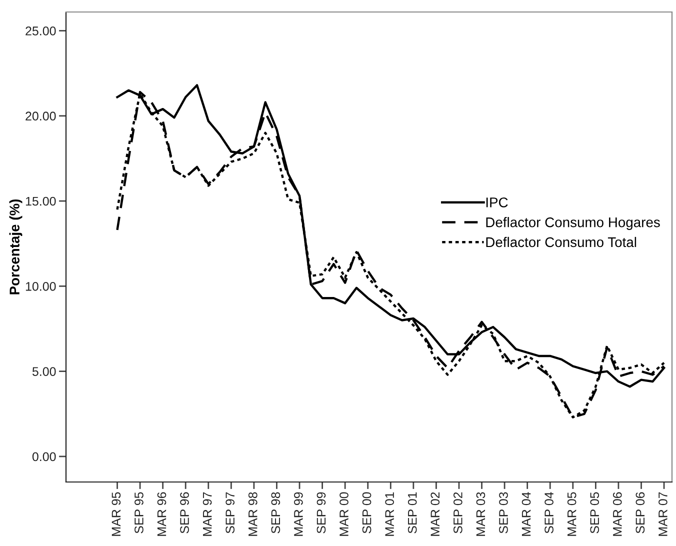 The height and width of the screenshot is (546, 676). Describe the element at coordinates (139, 513) in the screenshot. I see `x-tick-label: SEP 95` at that location.